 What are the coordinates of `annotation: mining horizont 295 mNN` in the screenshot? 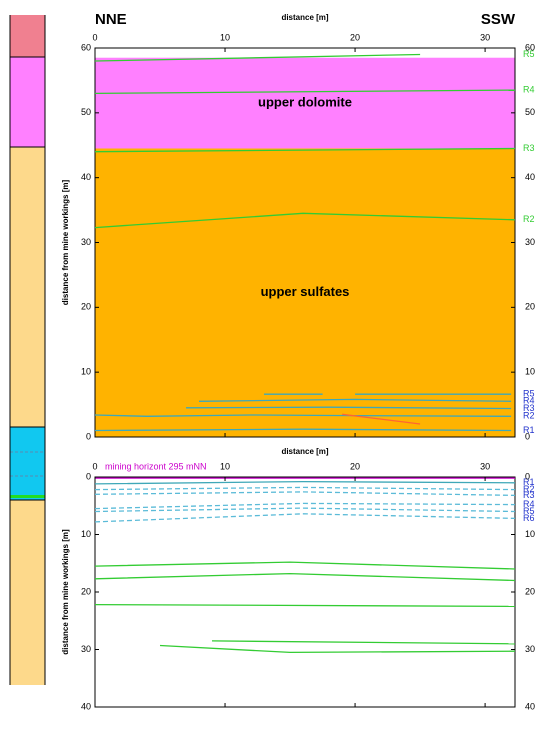 It's located at (156, 466).